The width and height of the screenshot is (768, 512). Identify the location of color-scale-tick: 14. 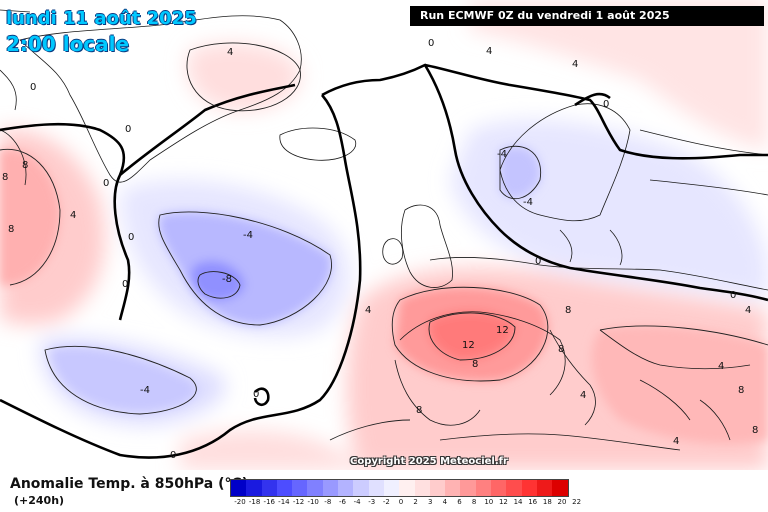
(518, 502).